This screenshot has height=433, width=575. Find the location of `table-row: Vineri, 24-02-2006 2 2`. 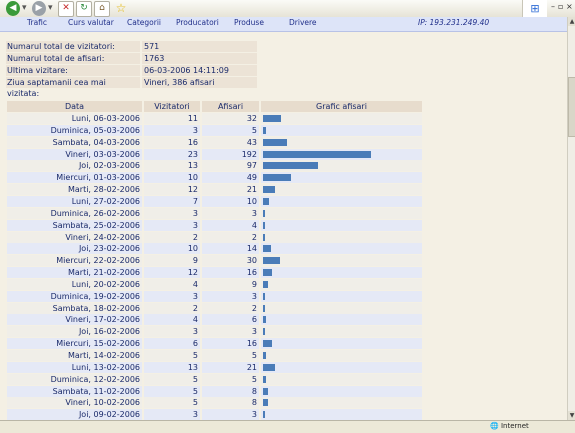

table-row: Vineri, 24-02-2006 2 2 is located at coordinates (214, 237).